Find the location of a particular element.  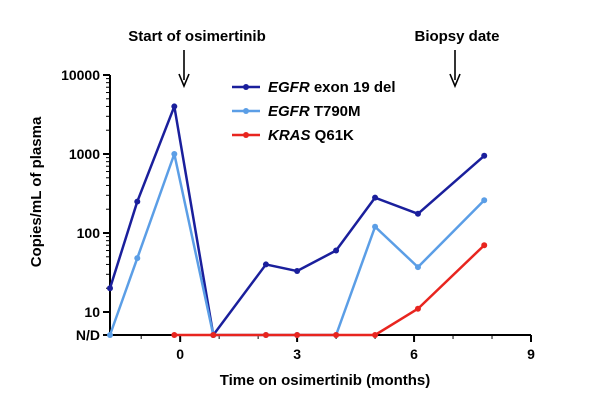

legend-label-italic: KRAS is located at coordinates (289, 135).